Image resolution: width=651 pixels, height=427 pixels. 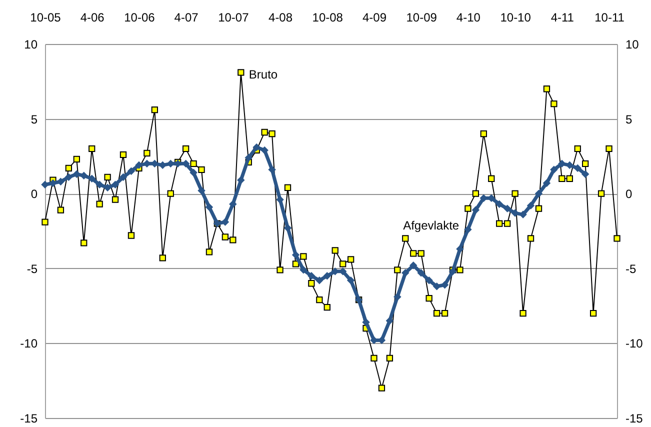 I want to click on x-tick-label: 10-05, so click(x=46, y=17).